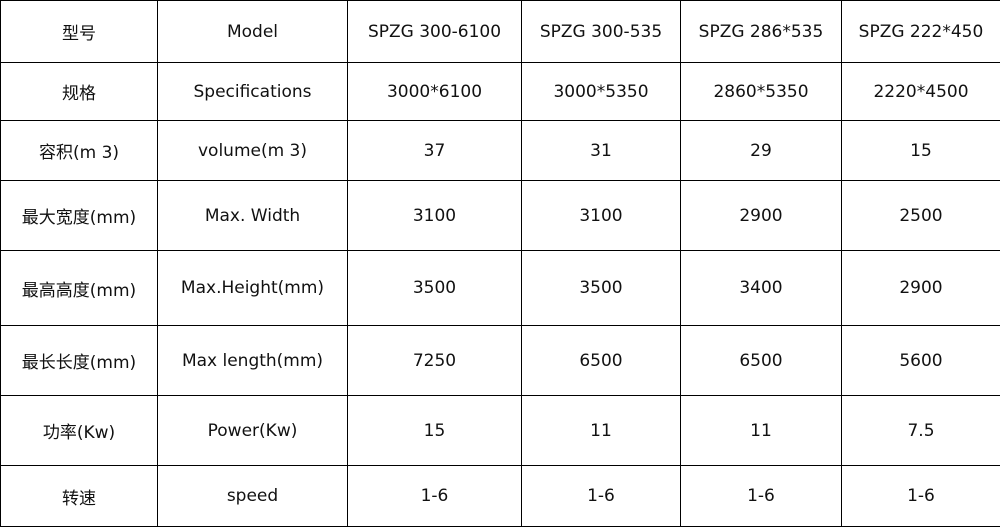  I want to click on table-cell: Specifications, so click(253, 92).